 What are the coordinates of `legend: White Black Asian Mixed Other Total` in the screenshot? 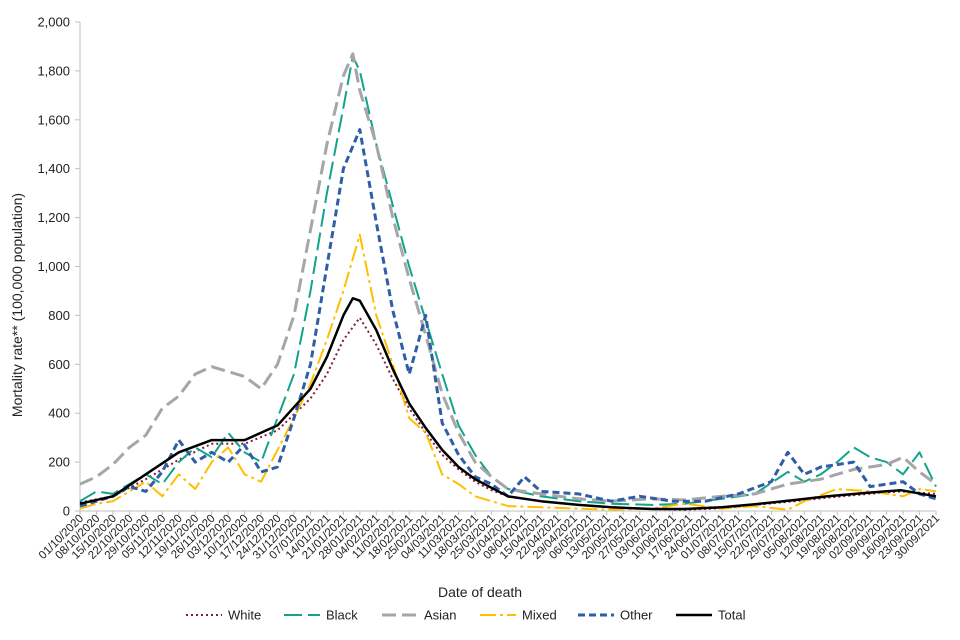 It's located at (466, 615).